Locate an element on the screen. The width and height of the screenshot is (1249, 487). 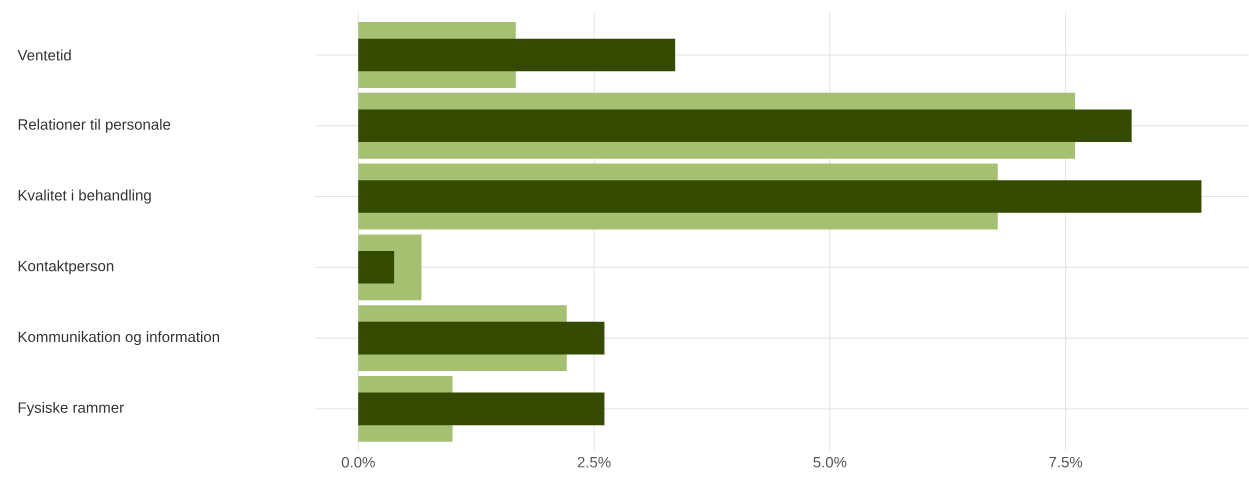
x-tick-label: 0.0% is located at coordinates (358, 462).